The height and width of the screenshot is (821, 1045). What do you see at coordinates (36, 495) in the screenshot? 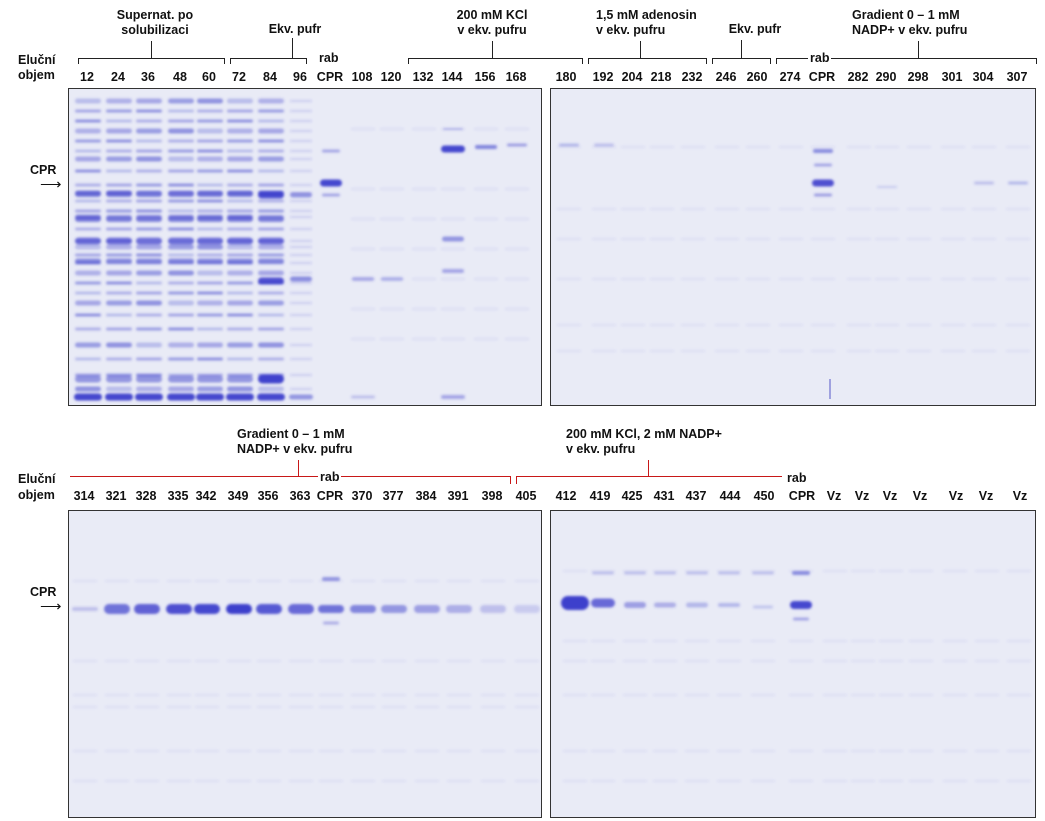
I see `elution-label-line2: objem` at bounding box center [36, 495].